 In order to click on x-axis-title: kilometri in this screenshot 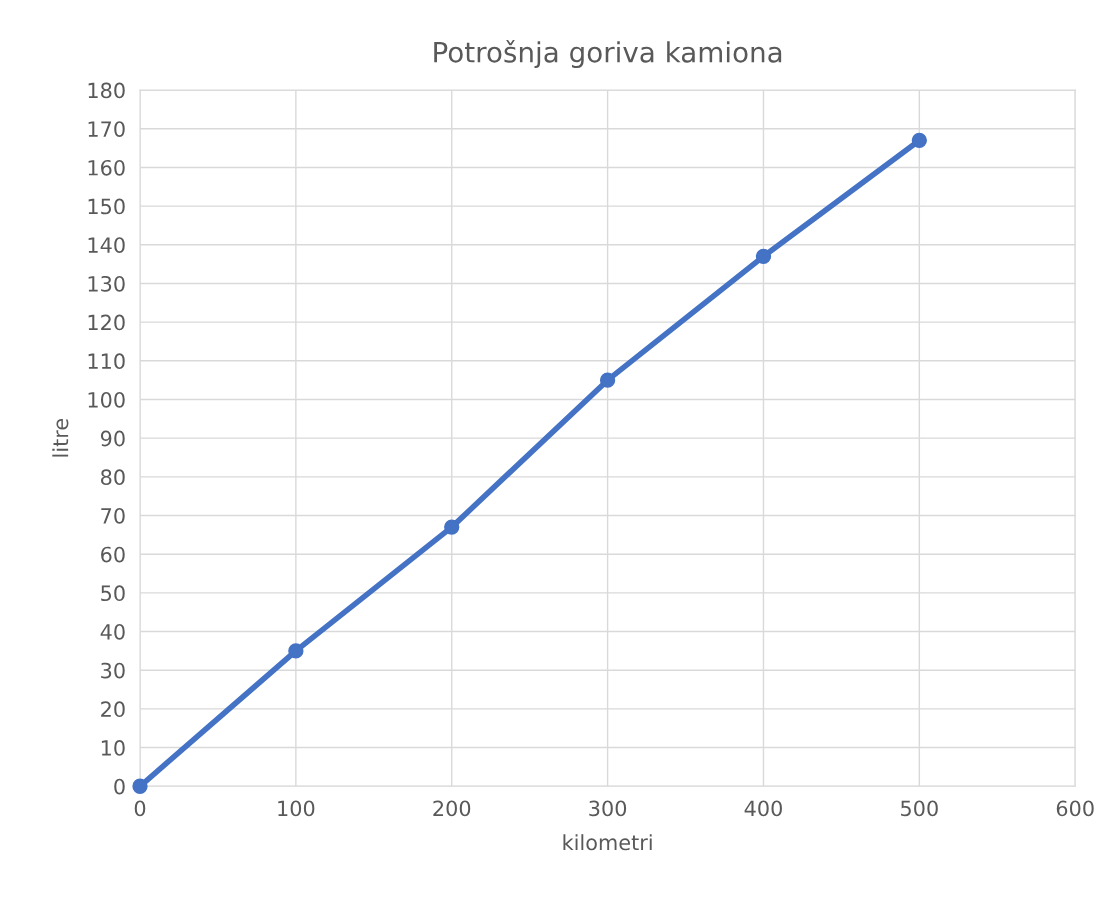, I will do `click(607, 842)`.